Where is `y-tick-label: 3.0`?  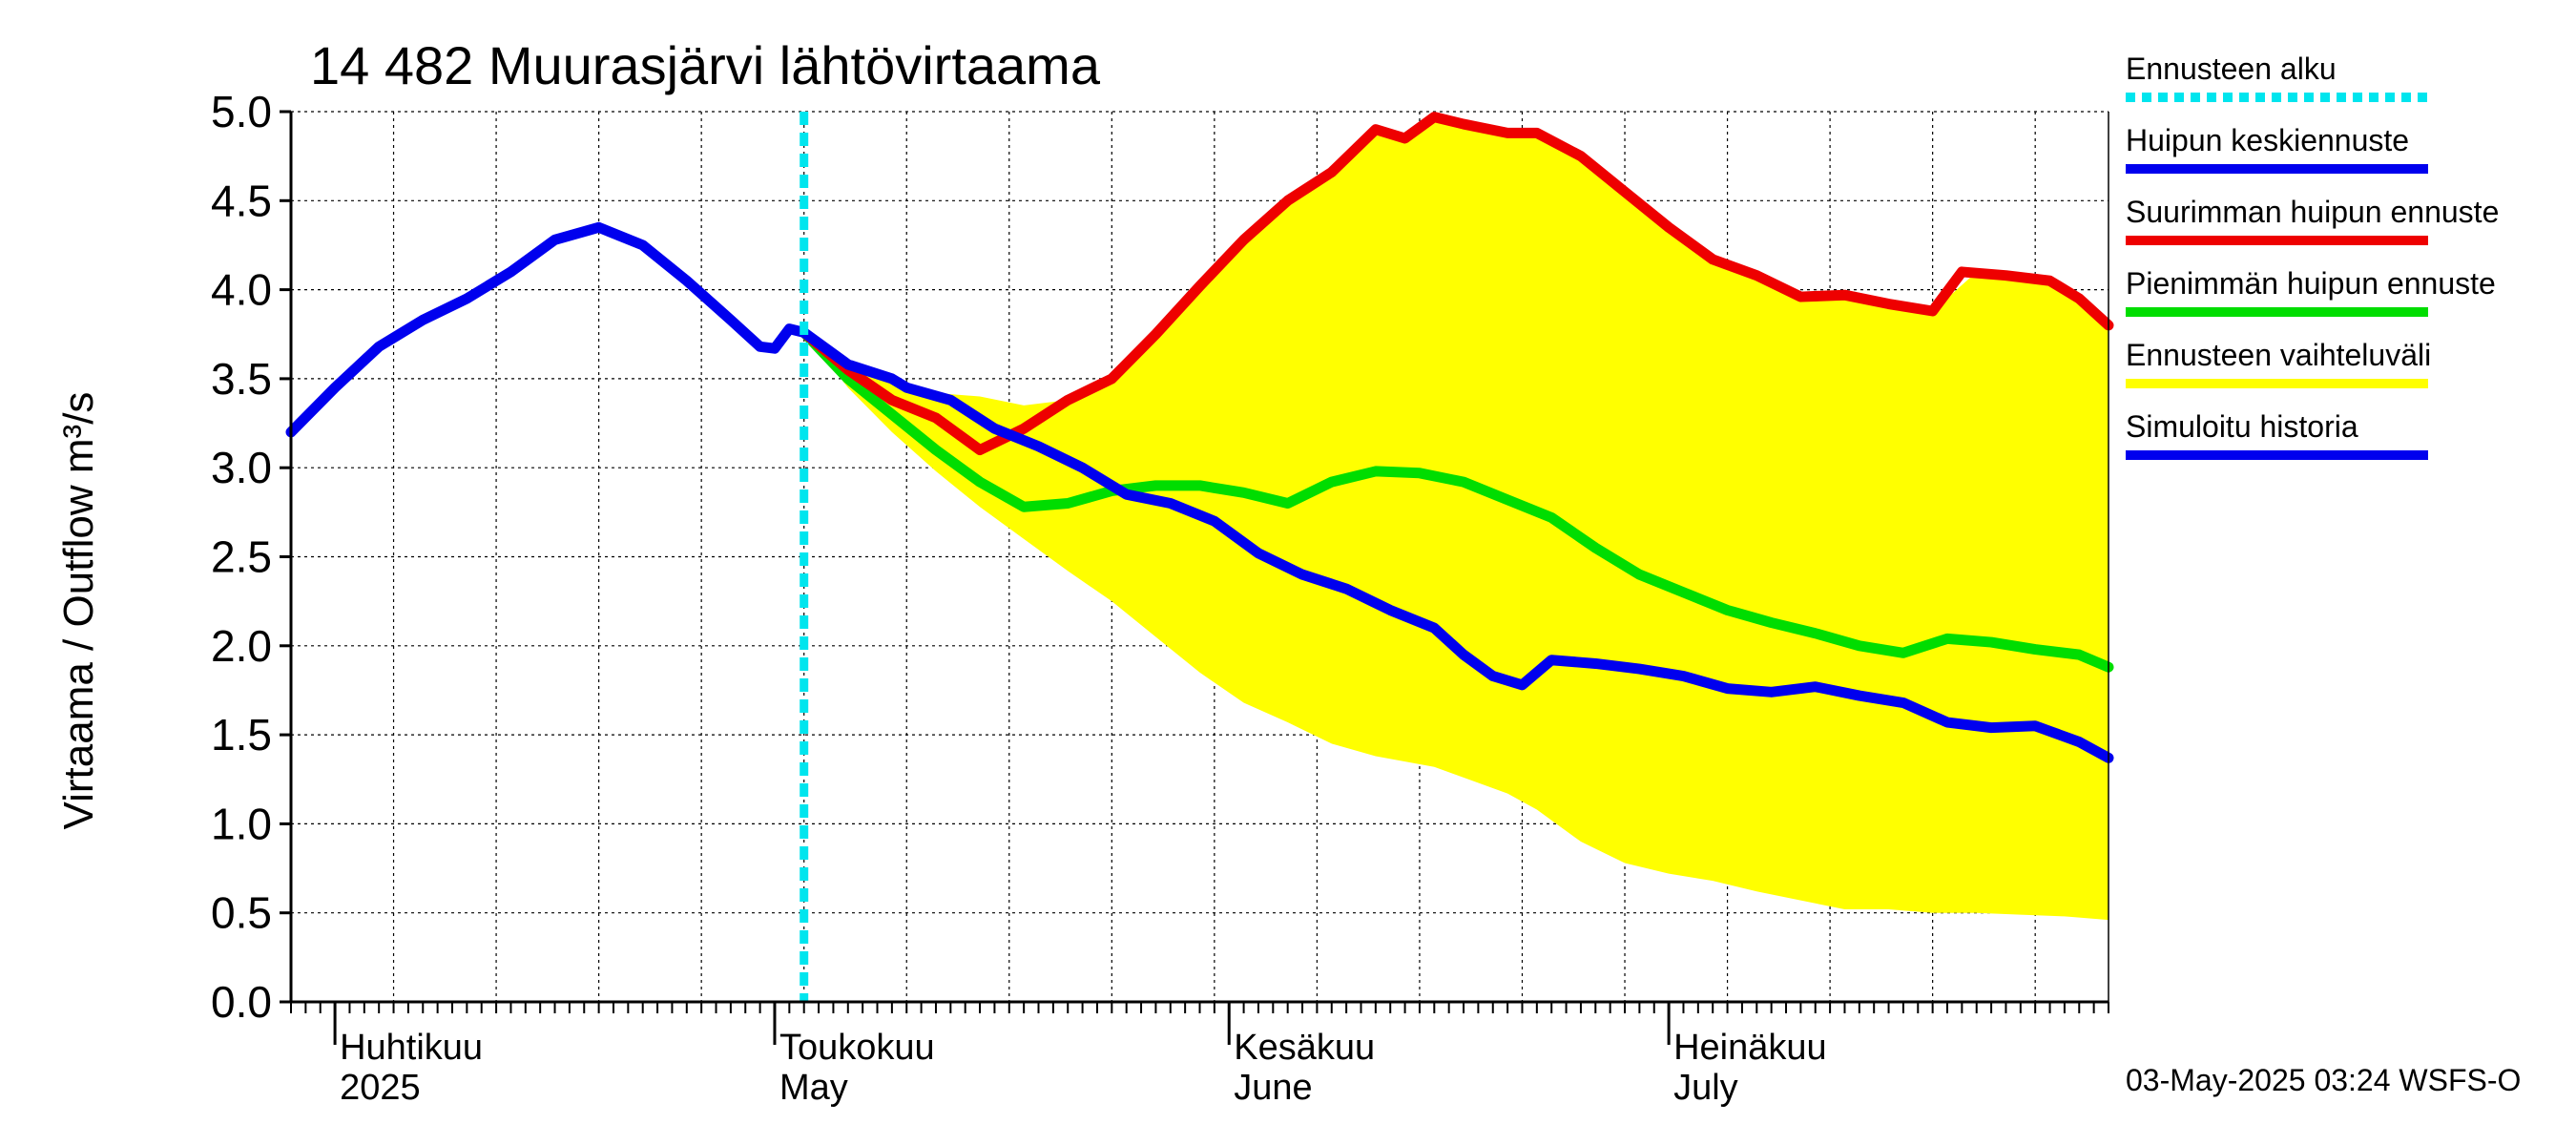
y-tick-label: 3.0 is located at coordinates (241, 468).